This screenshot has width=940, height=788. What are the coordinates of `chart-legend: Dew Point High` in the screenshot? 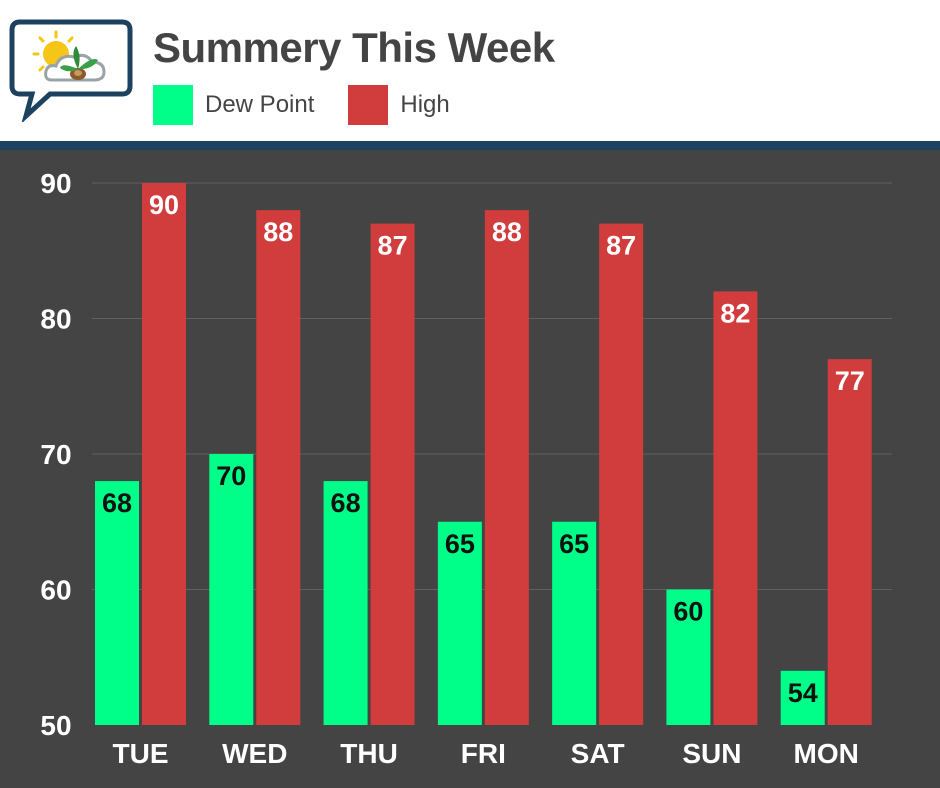 It's located at (318, 105).